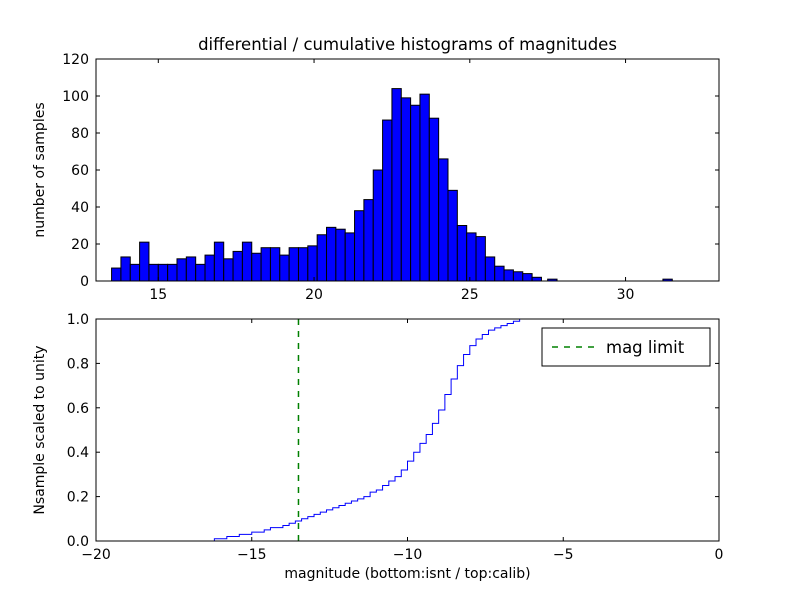 Image resolution: width=800 pixels, height=600 pixels. What do you see at coordinates (408, 555) in the screenshot?
I see `bottom-x-tick-label: −10` at bounding box center [408, 555].